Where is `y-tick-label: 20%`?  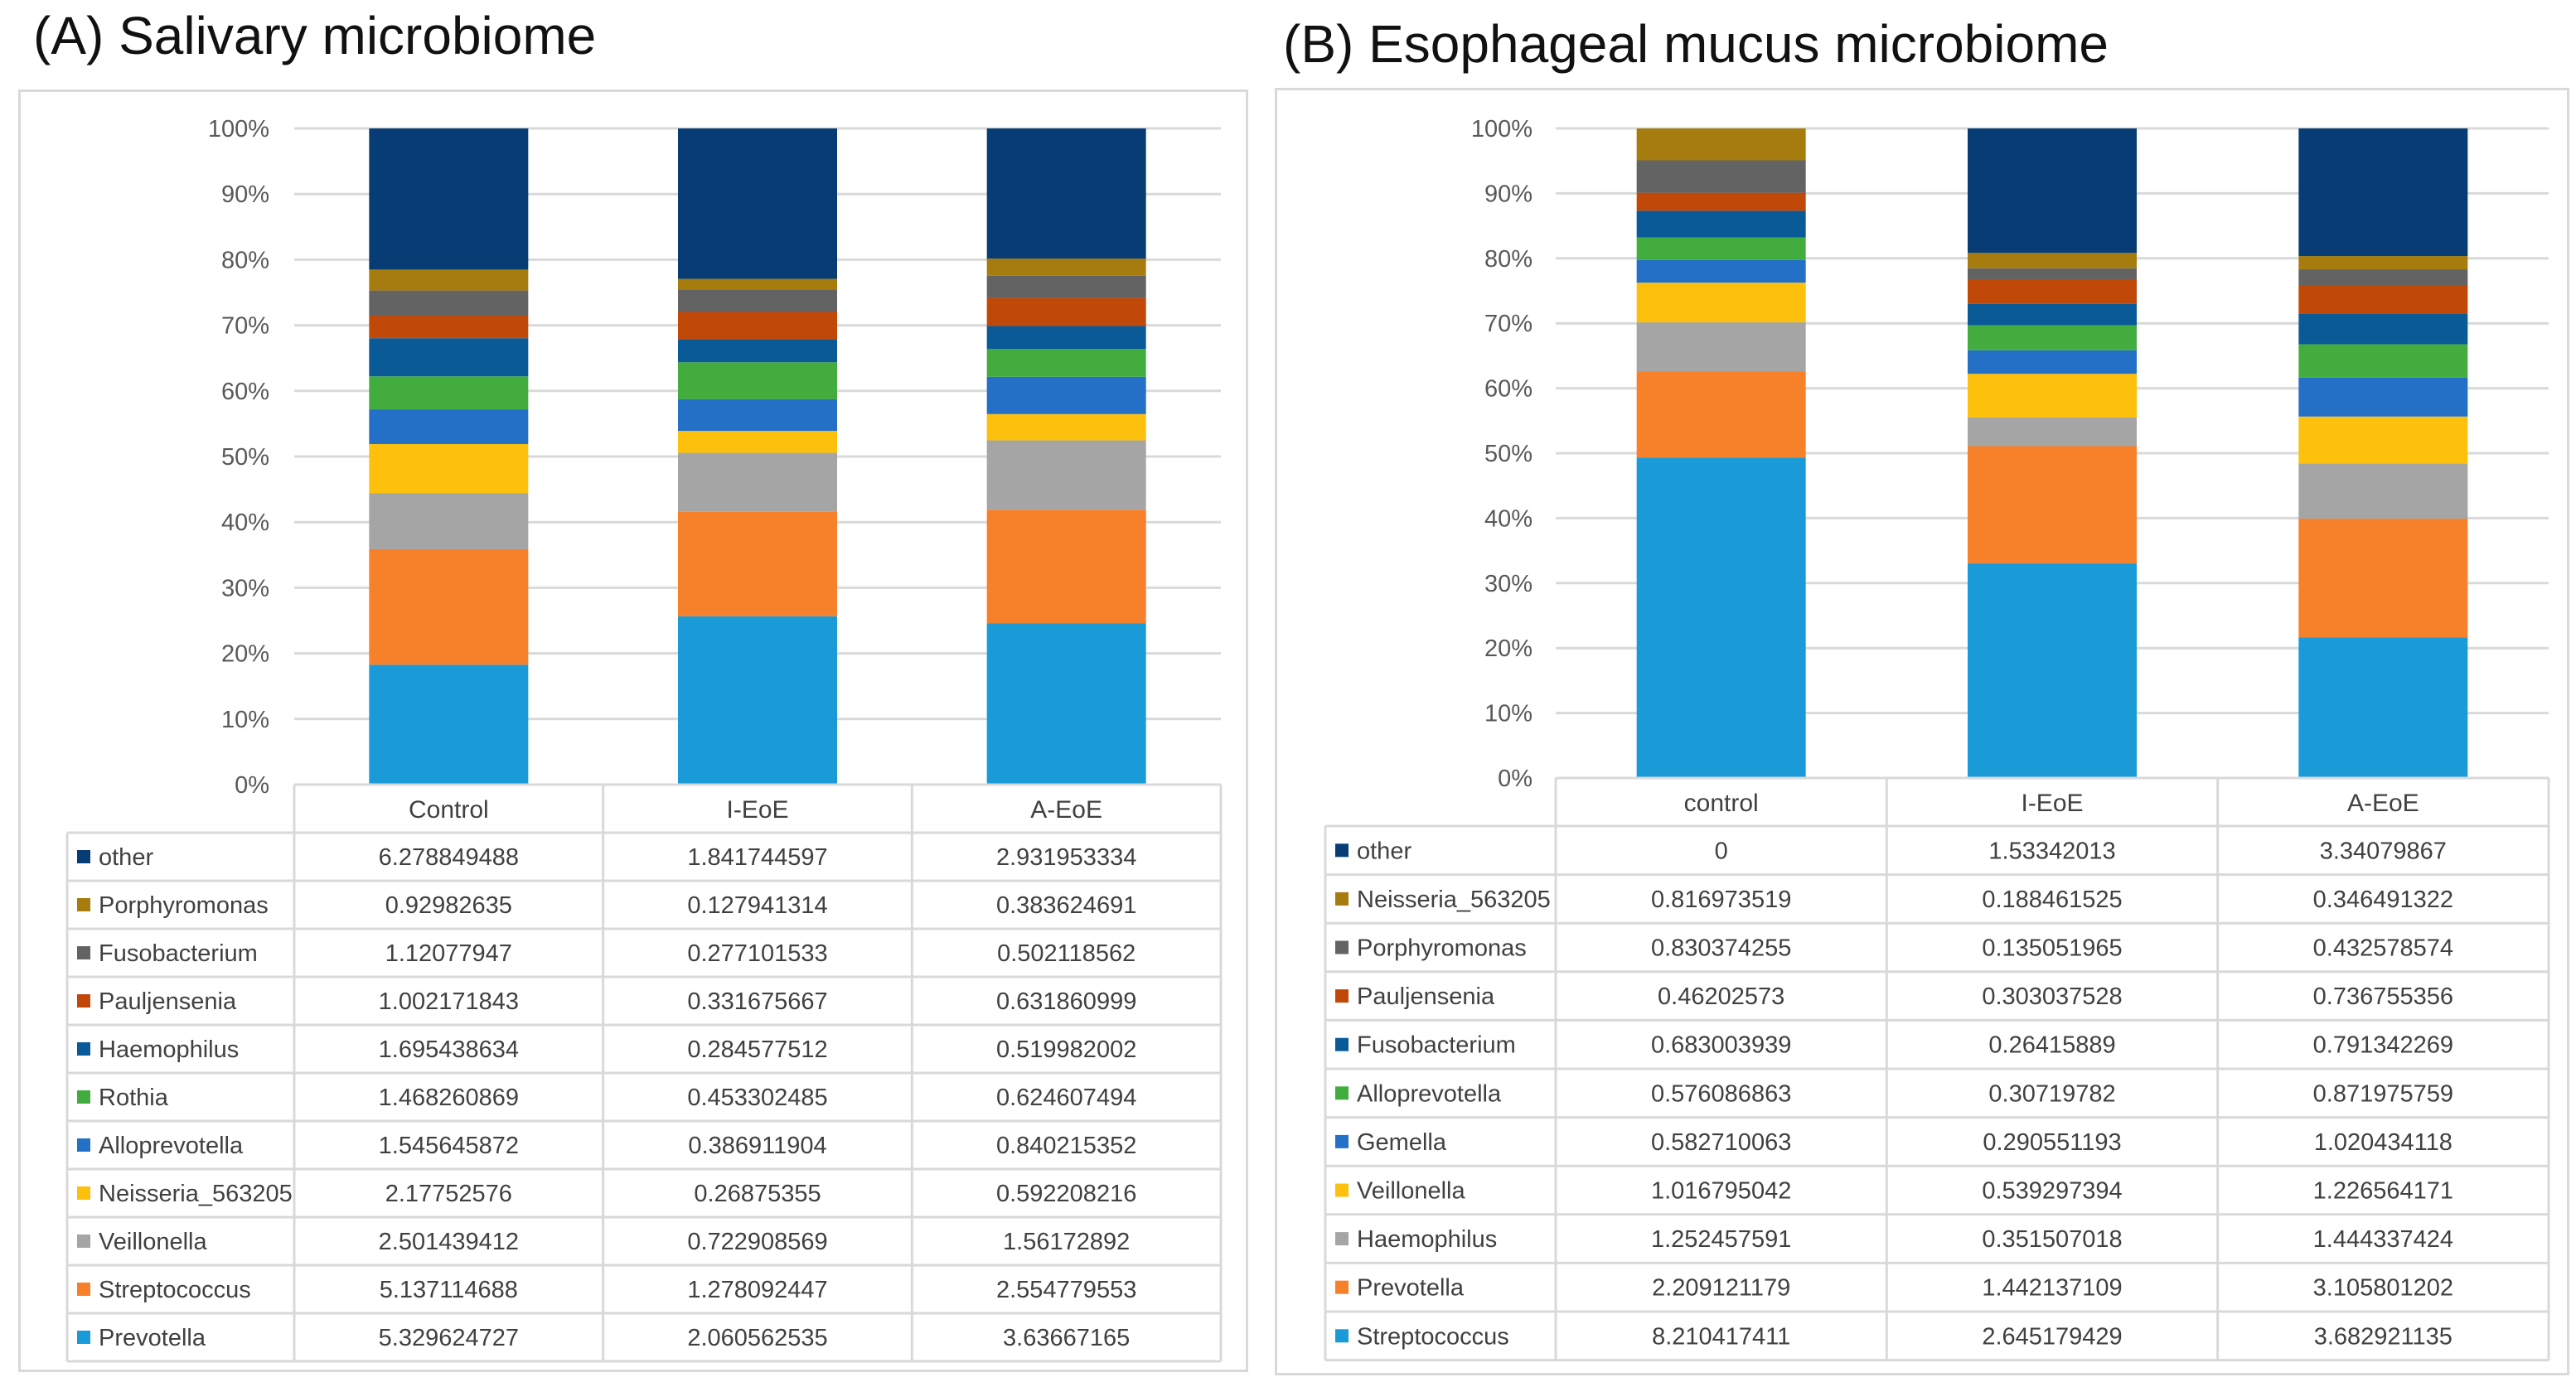
y-tick-label: 20% is located at coordinates (1508, 648).